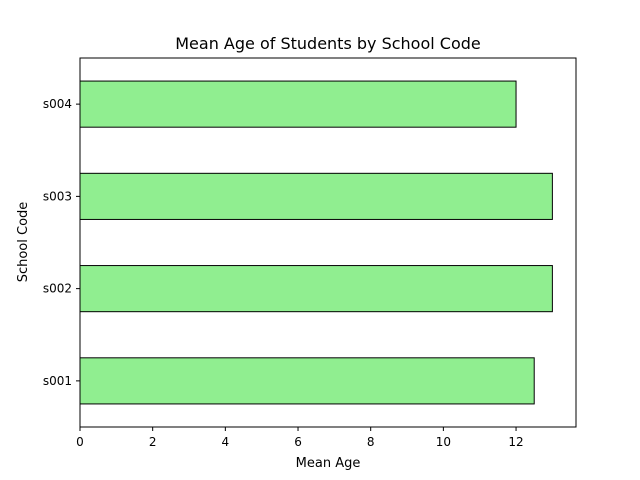 The height and width of the screenshot is (480, 640). Describe the element at coordinates (57, 196) in the screenshot. I see `y-tick-label-s003: s003` at that location.